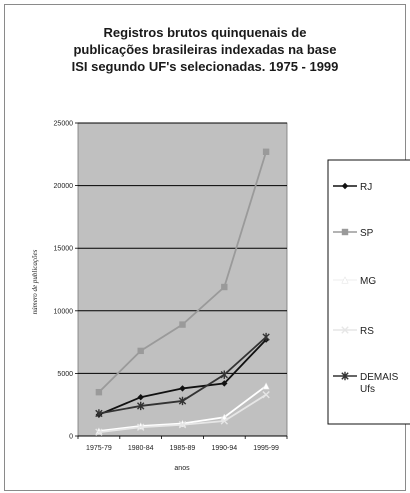 This screenshot has height=493, width=410. What do you see at coordinates (141, 448) in the screenshot?
I see `x-tick-label: 1980-84` at bounding box center [141, 448].